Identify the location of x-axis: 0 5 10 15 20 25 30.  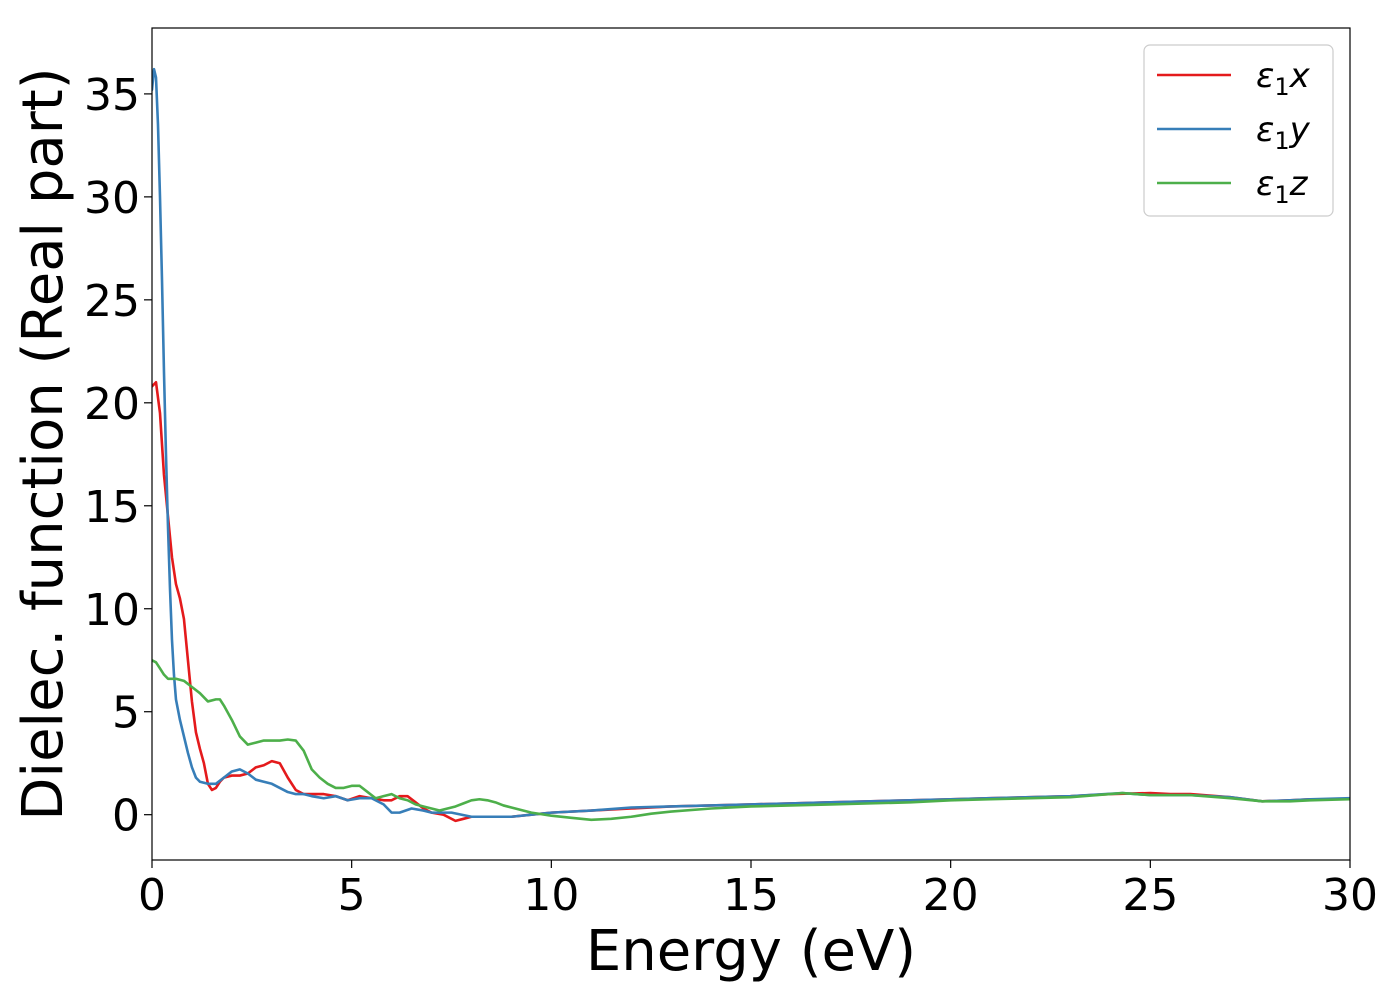
(758, 890).